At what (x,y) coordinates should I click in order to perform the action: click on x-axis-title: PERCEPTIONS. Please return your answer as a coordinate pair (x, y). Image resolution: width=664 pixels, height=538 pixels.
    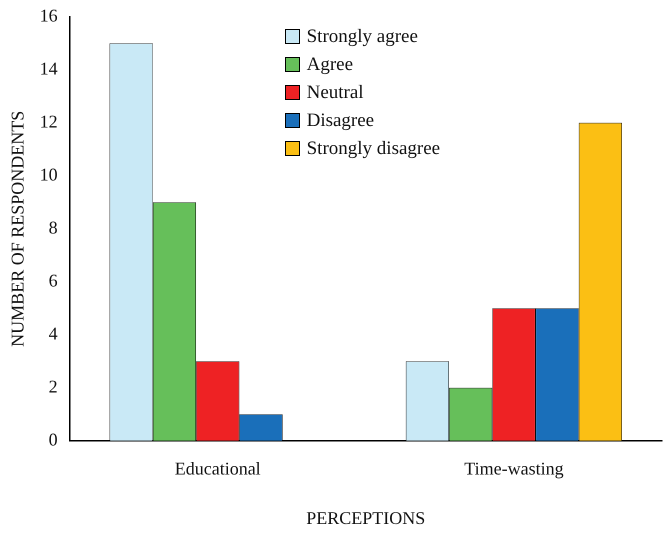
    Looking at the image, I should click on (366, 518).